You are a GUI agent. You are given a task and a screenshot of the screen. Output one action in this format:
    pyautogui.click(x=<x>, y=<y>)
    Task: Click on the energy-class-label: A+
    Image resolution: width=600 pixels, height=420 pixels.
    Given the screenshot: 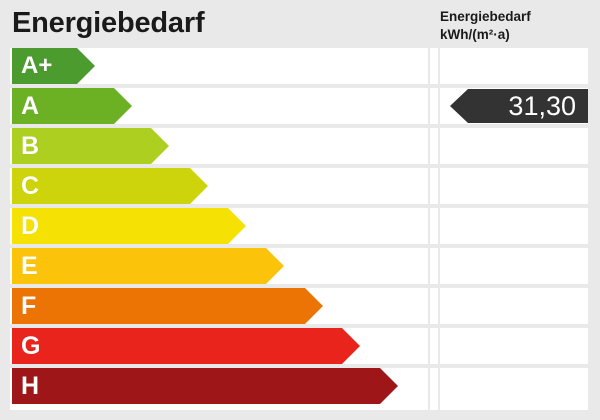 What is the action you would take?
    pyautogui.click(x=37, y=65)
    